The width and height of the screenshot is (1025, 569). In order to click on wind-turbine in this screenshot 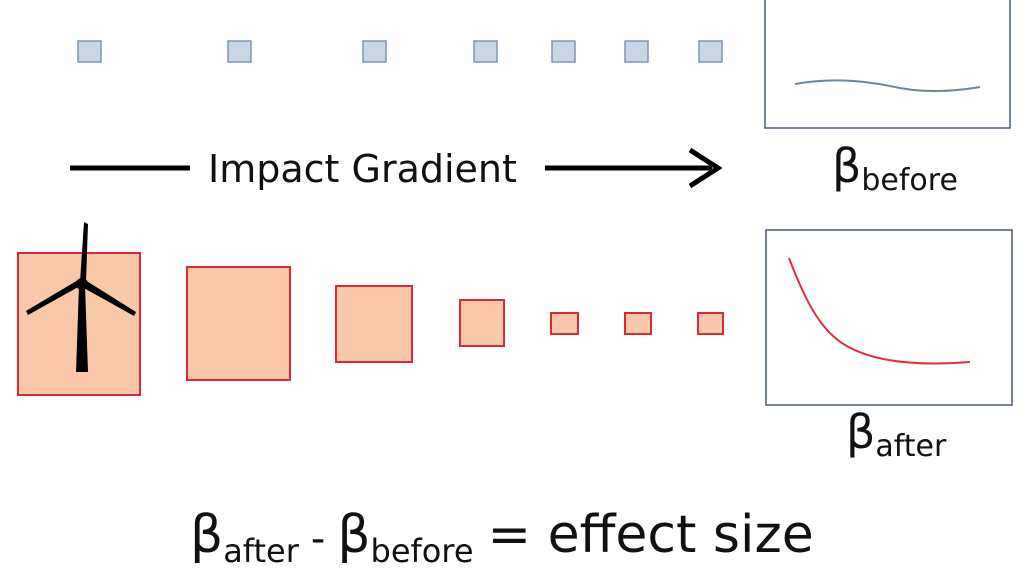, I will do `click(81, 297)`.